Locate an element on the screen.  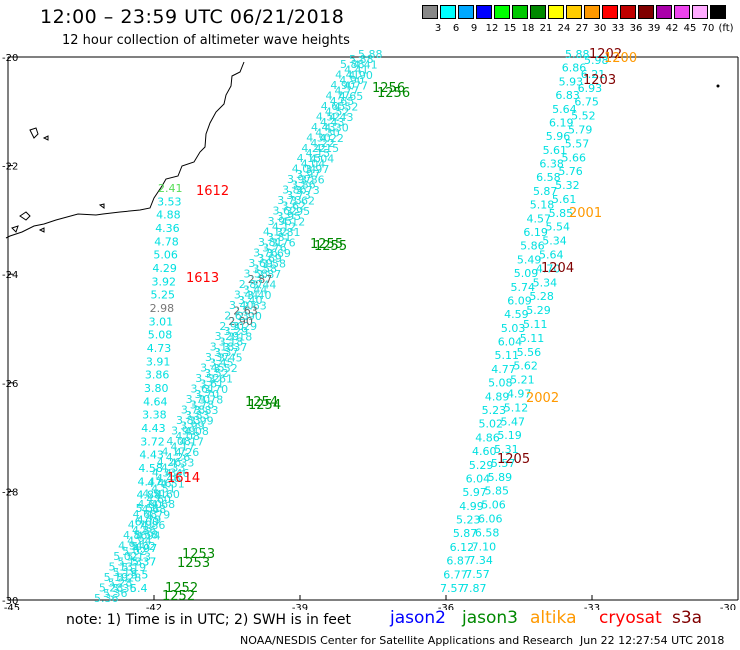
swh-value: 3.97 is located at coordinates (308, 174).